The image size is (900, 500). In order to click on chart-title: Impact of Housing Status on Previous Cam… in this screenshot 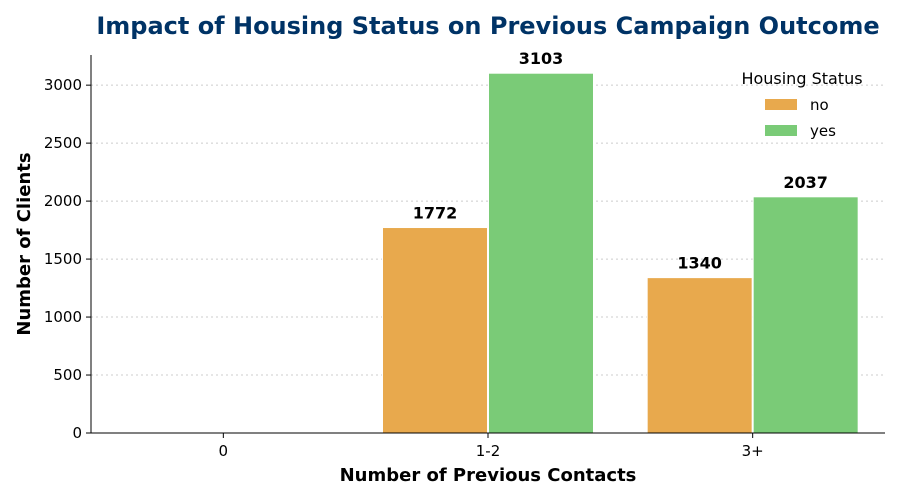, I will do `click(487, 26)`.